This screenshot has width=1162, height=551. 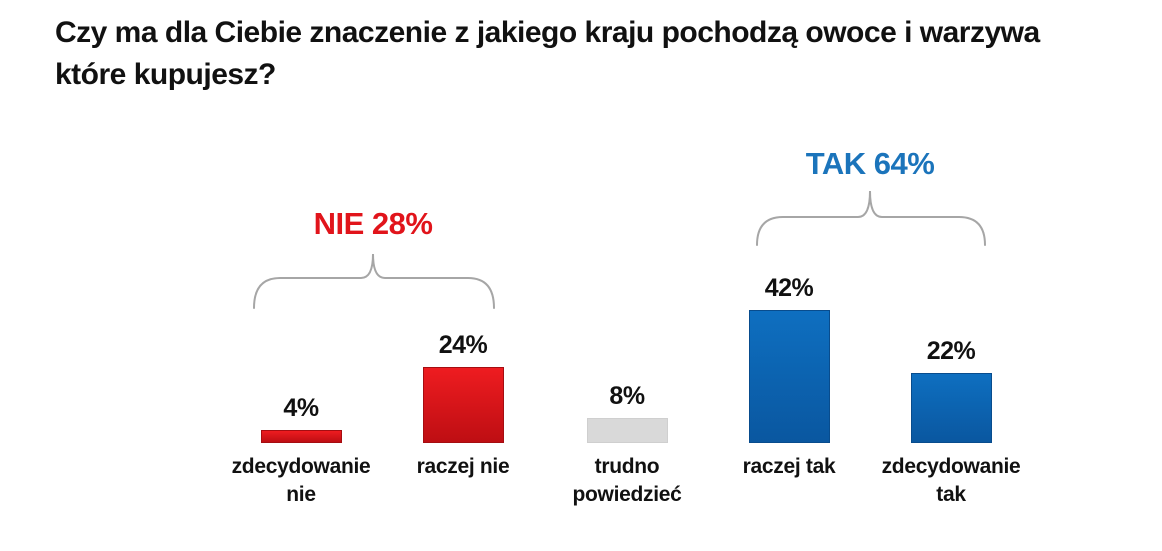 I want to click on bar-value-label: 22%, so click(x=951, y=351).